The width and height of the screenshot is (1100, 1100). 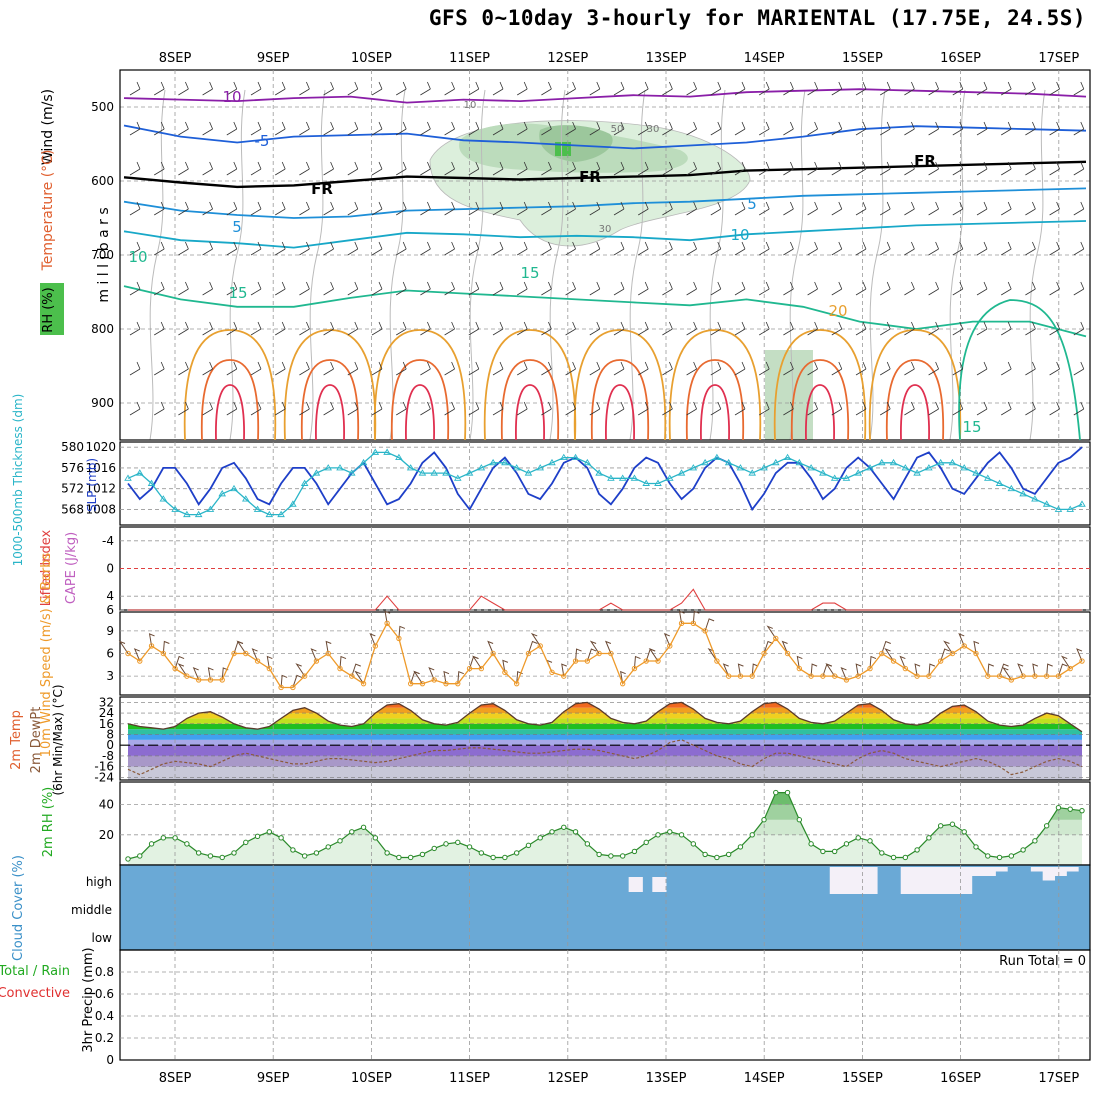 I want to click on contour-label: 15, so click(x=529, y=273).